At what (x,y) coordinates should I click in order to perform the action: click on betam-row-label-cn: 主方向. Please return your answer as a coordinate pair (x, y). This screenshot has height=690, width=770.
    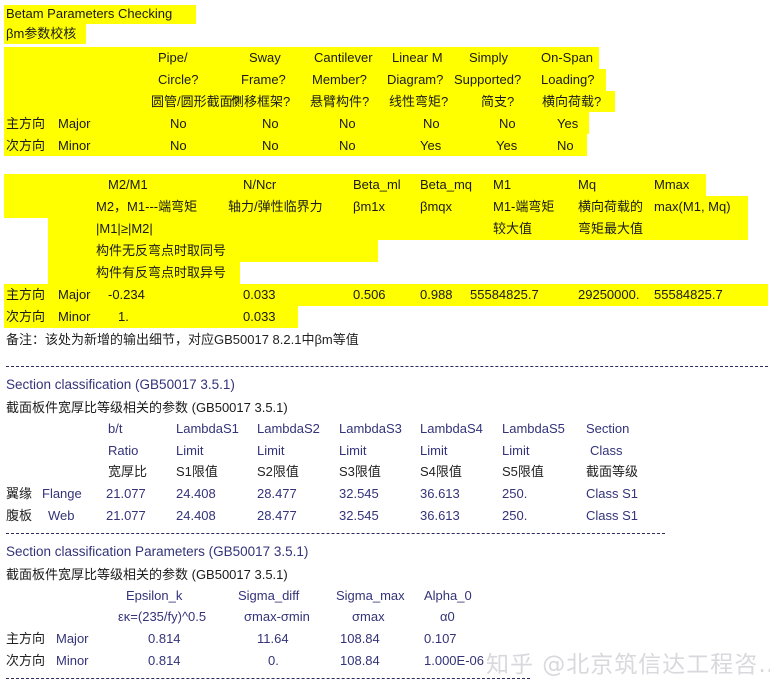
    Looking at the image, I should click on (26, 123).